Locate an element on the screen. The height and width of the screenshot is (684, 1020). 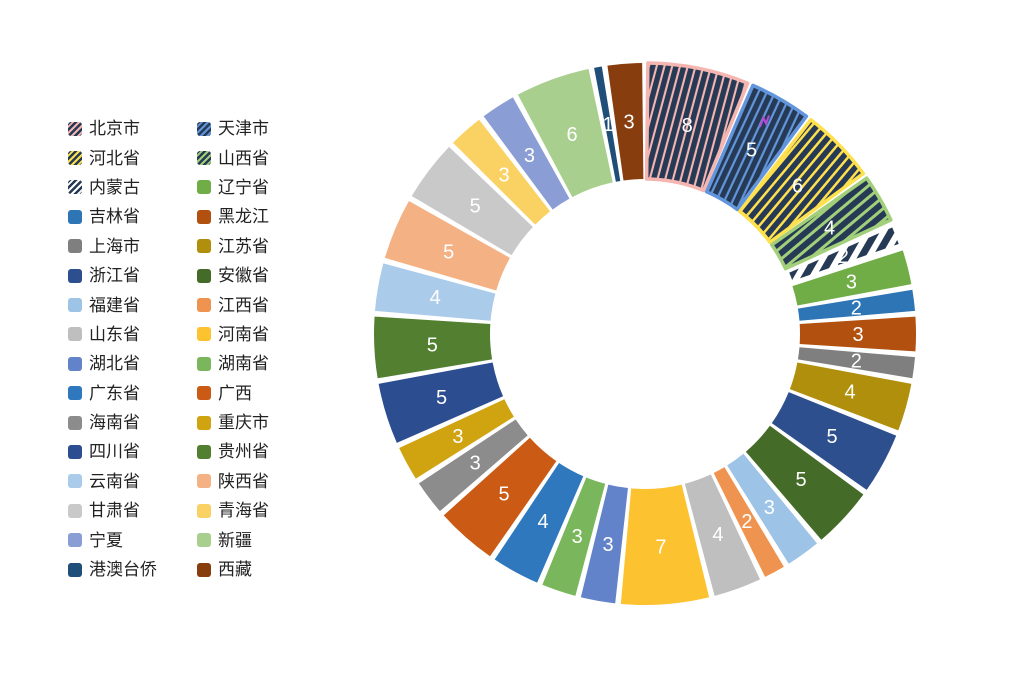
legend-item-四川省: 四川省 is located at coordinates (132, 451).